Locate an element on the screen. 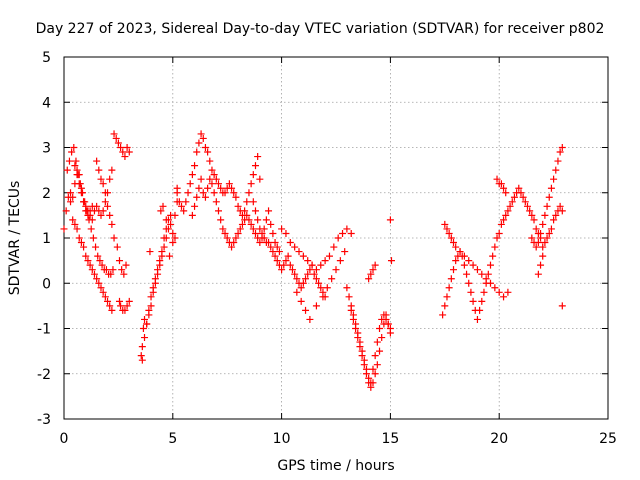  y-tick-label: -3 is located at coordinates (44, 420).